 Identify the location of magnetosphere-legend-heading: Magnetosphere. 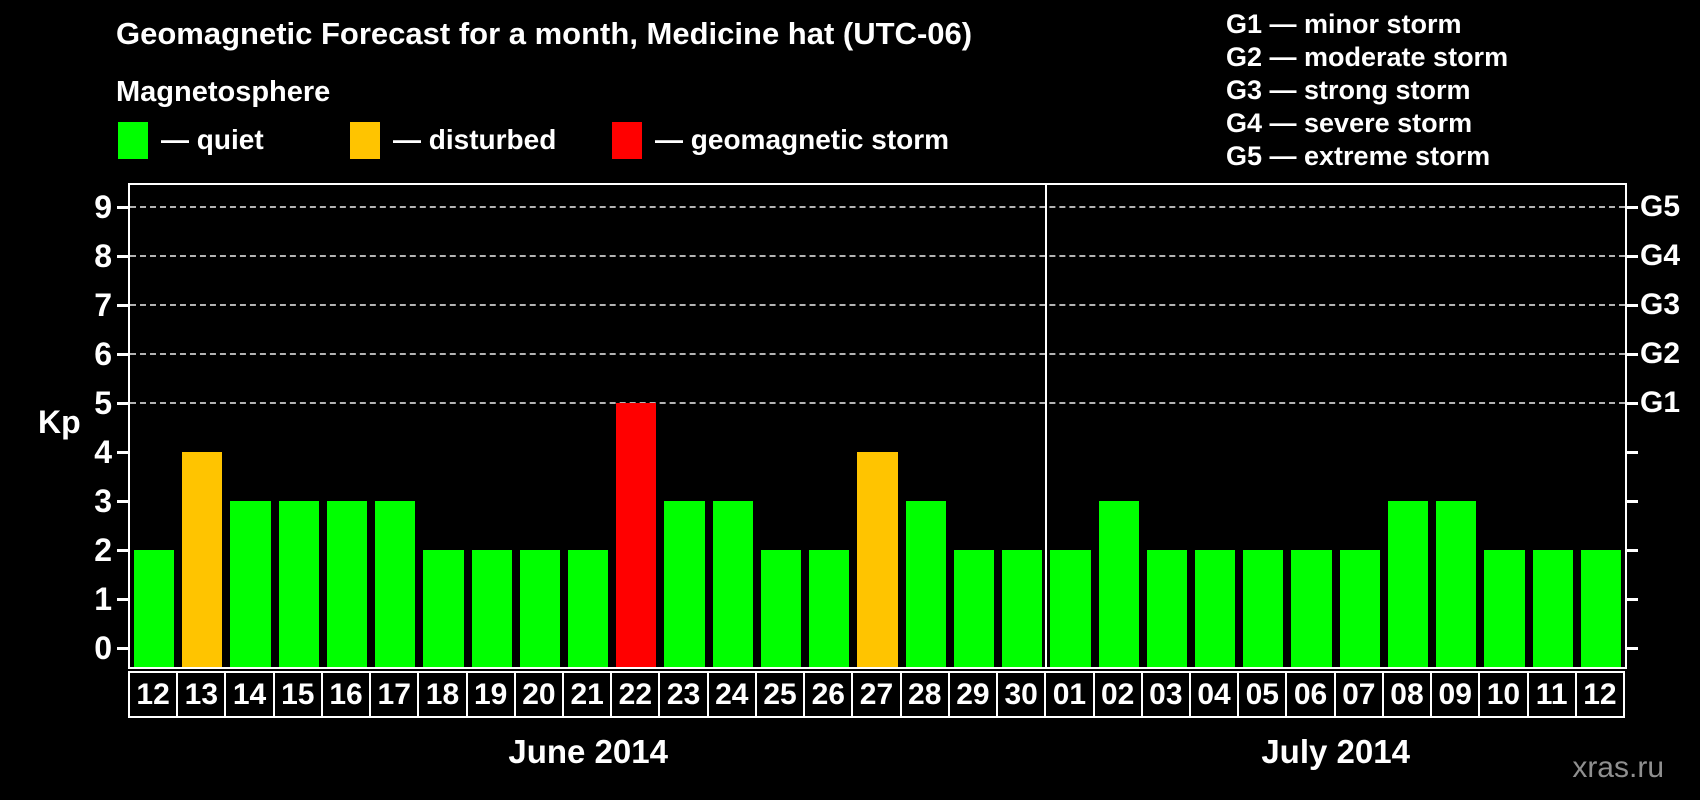
(223, 92).